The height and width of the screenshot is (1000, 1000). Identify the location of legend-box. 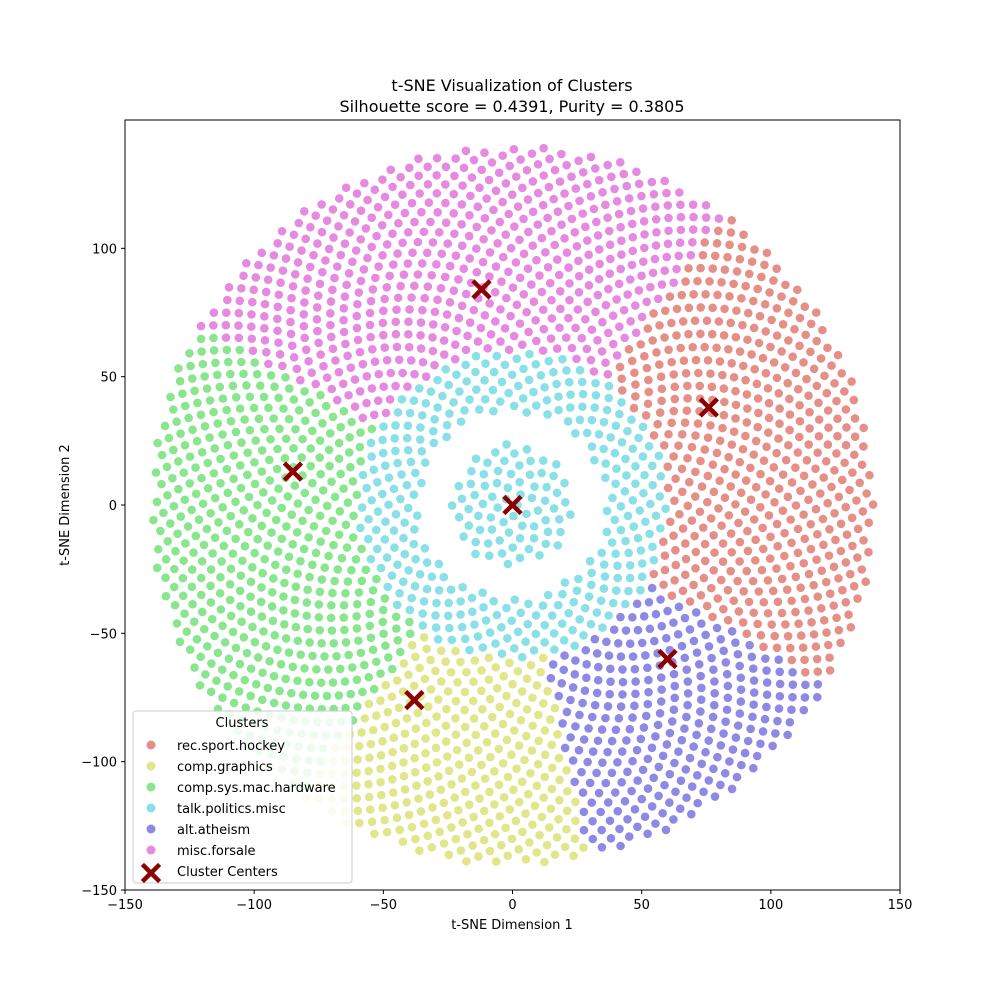
(242, 797).